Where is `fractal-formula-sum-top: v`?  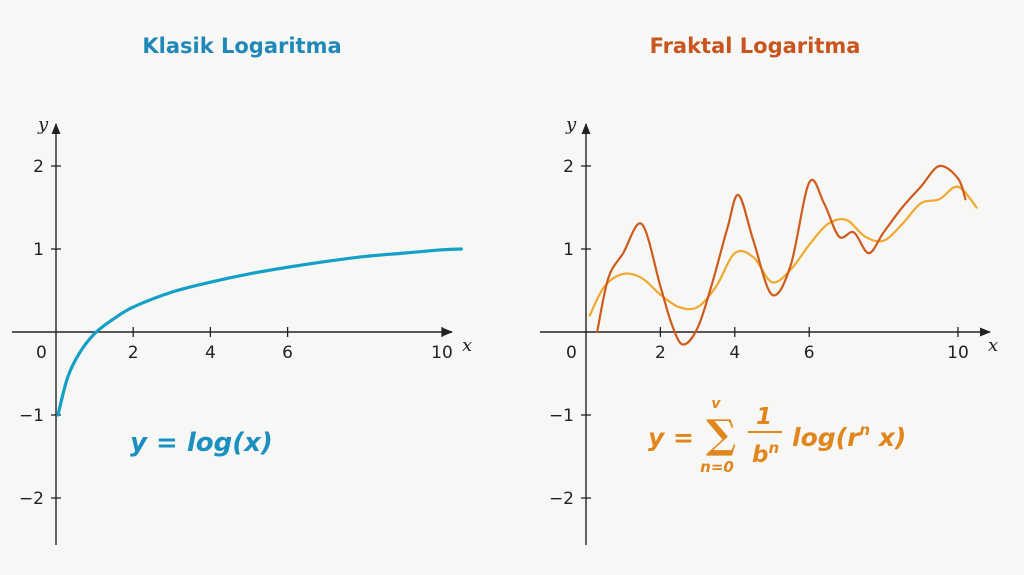 fractal-formula-sum-top: v is located at coordinates (716, 404).